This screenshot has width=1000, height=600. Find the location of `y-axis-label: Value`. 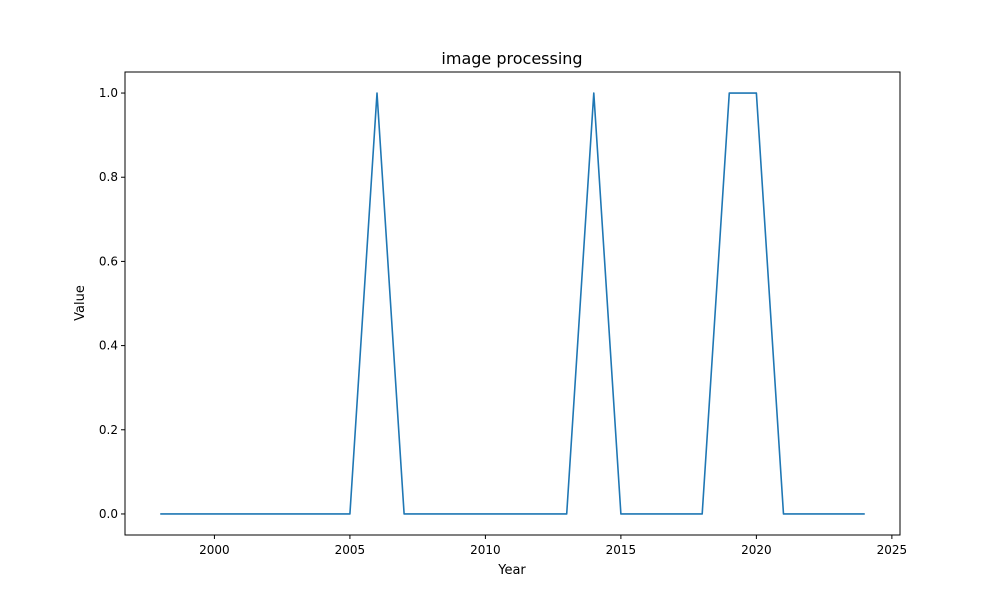

y-axis-label: Value is located at coordinates (80, 303).